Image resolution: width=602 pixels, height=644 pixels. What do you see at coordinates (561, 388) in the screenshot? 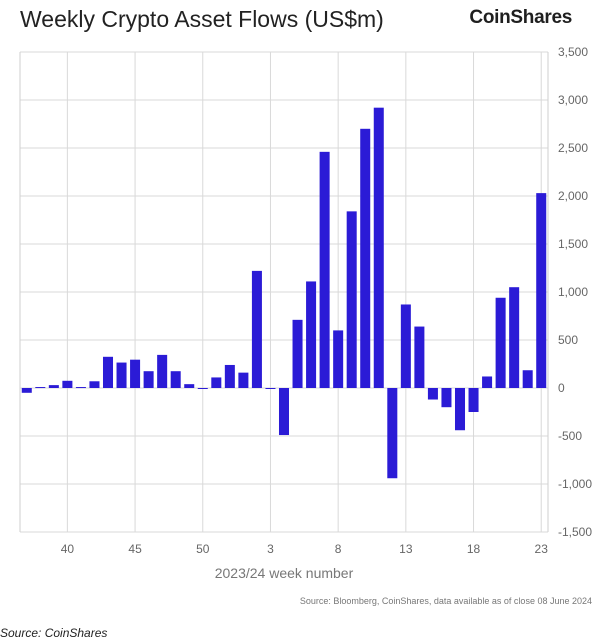
I see `y-tick-label: 0` at bounding box center [561, 388].